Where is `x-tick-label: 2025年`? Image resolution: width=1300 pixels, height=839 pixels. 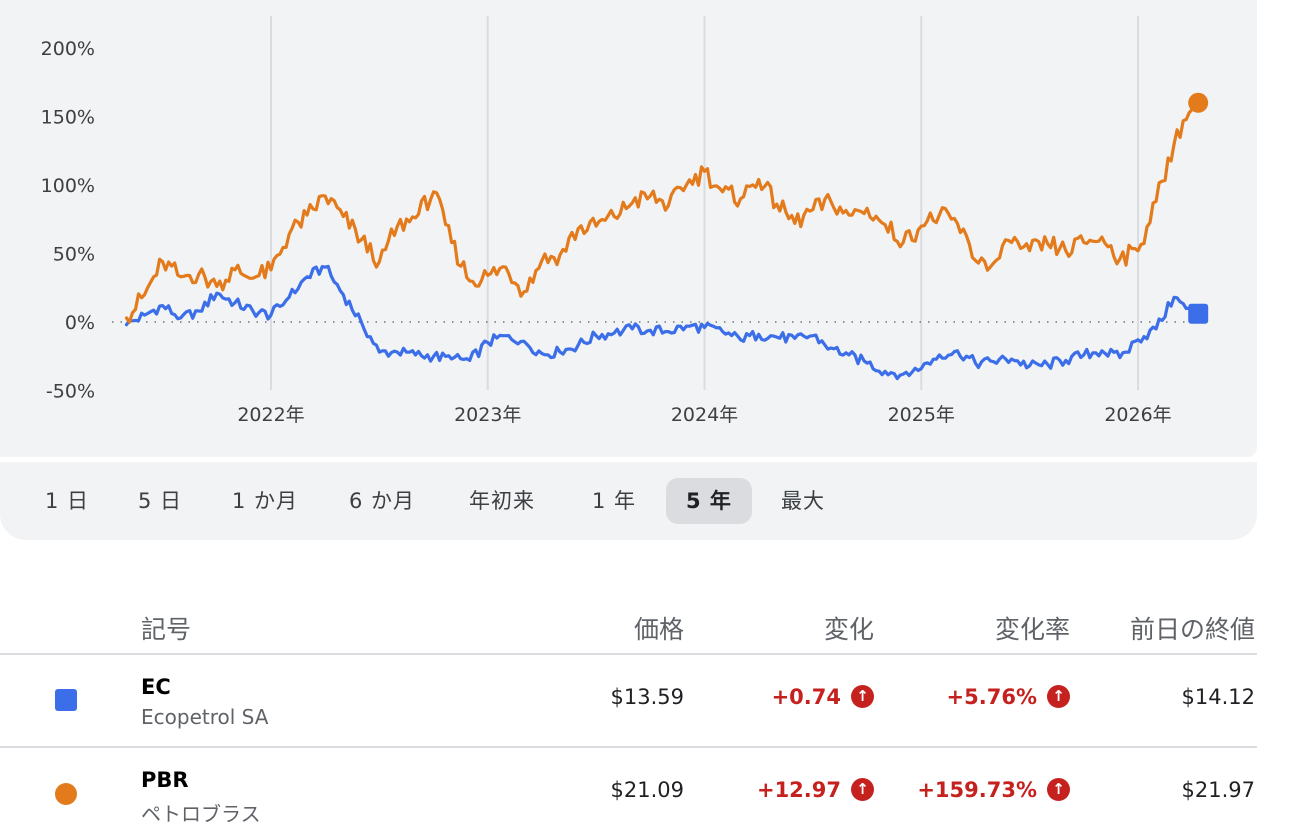 x-tick-label: 2025年 is located at coordinates (921, 415).